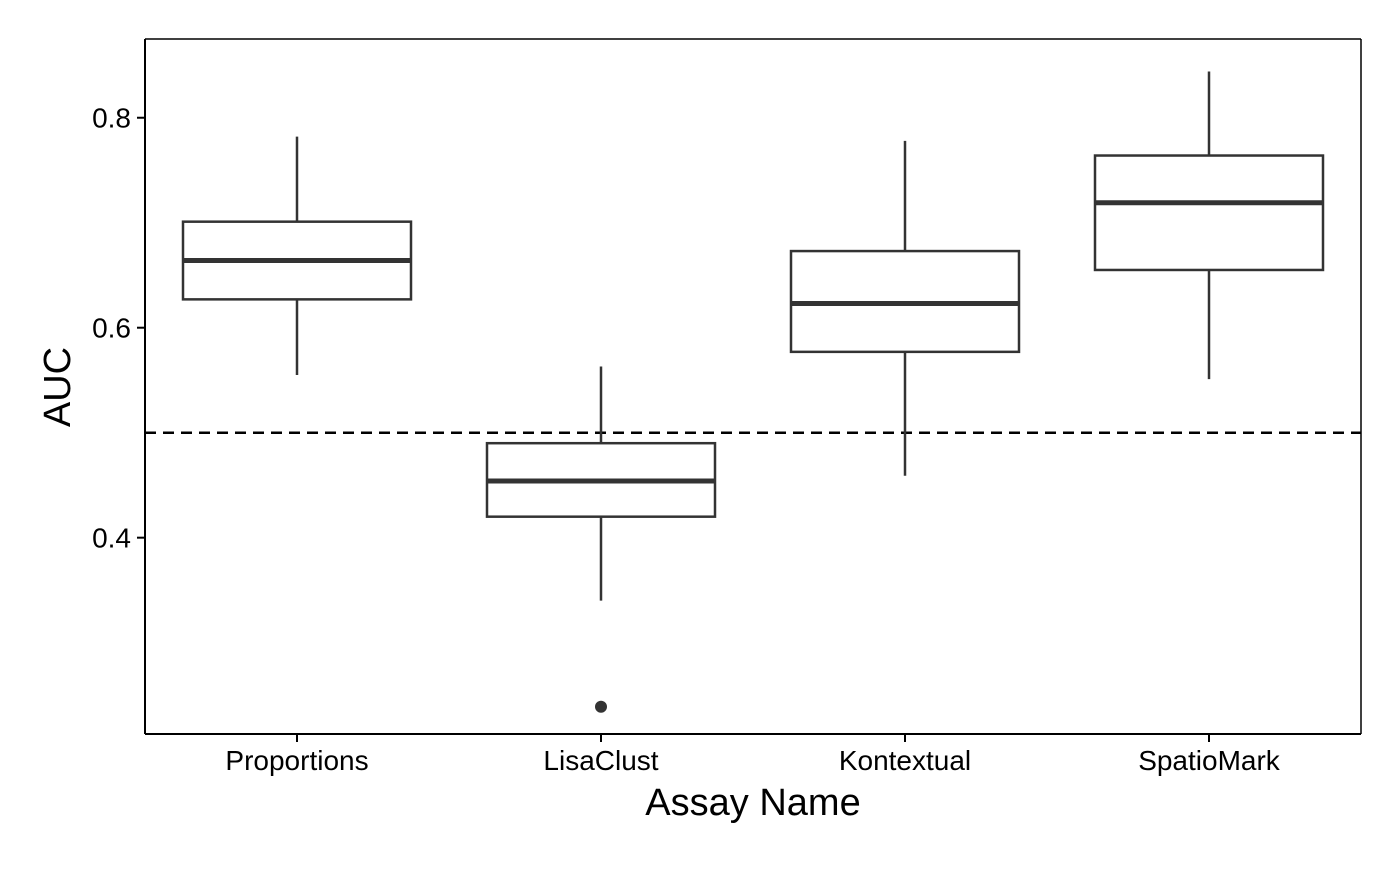  I want to click on box-spatiomark, so click(1209, 213).